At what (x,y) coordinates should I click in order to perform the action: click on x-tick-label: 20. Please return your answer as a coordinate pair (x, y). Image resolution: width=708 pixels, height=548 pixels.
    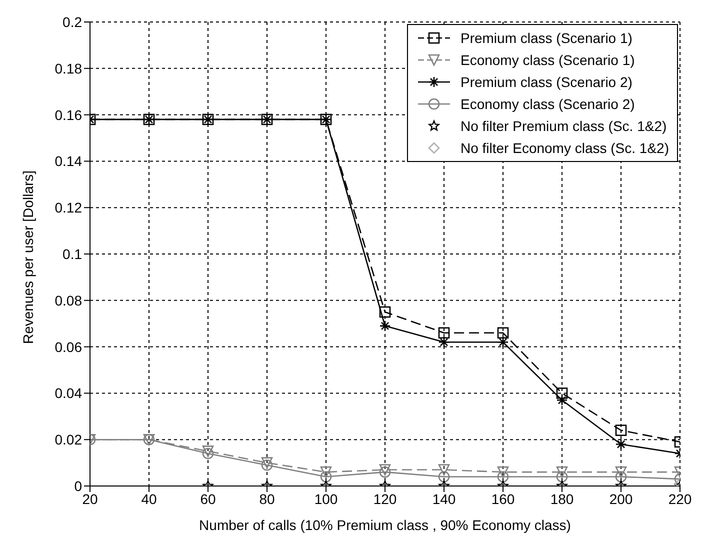
    Looking at the image, I should click on (90, 498).